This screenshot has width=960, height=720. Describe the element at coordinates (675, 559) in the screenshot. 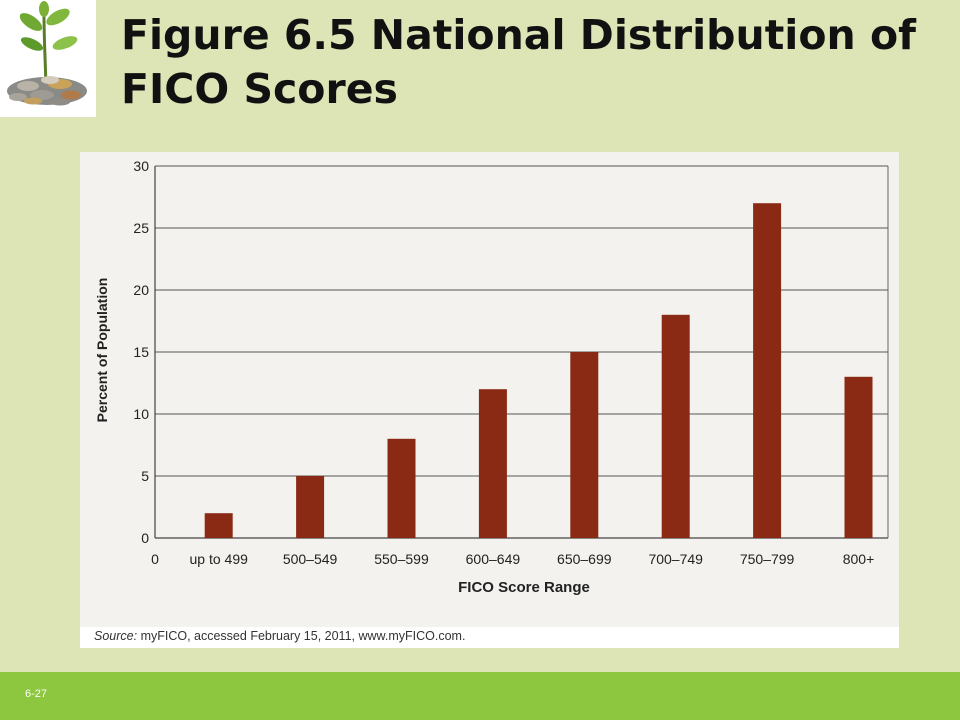

I see `x-tick-label: 700–749` at that location.